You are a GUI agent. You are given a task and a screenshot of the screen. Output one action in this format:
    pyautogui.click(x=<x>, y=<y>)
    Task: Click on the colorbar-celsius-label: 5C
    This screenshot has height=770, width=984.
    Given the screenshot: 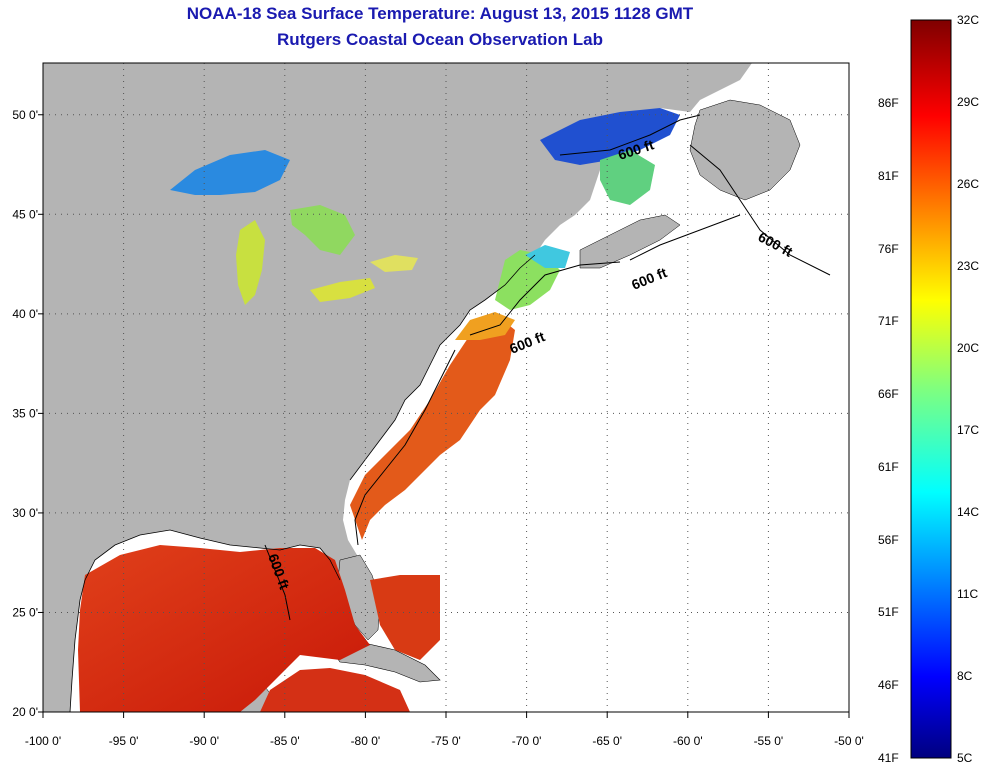 What is the action you would take?
    pyautogui.click(x=965, y=758)
    